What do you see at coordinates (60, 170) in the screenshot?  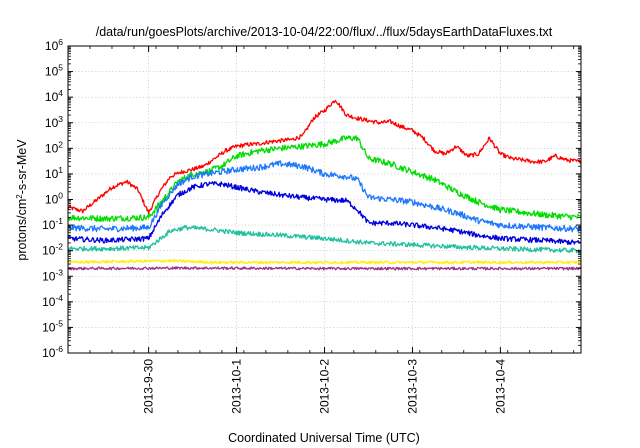 I see `y-tick-exp: 1` at bounding box center [60, 170].